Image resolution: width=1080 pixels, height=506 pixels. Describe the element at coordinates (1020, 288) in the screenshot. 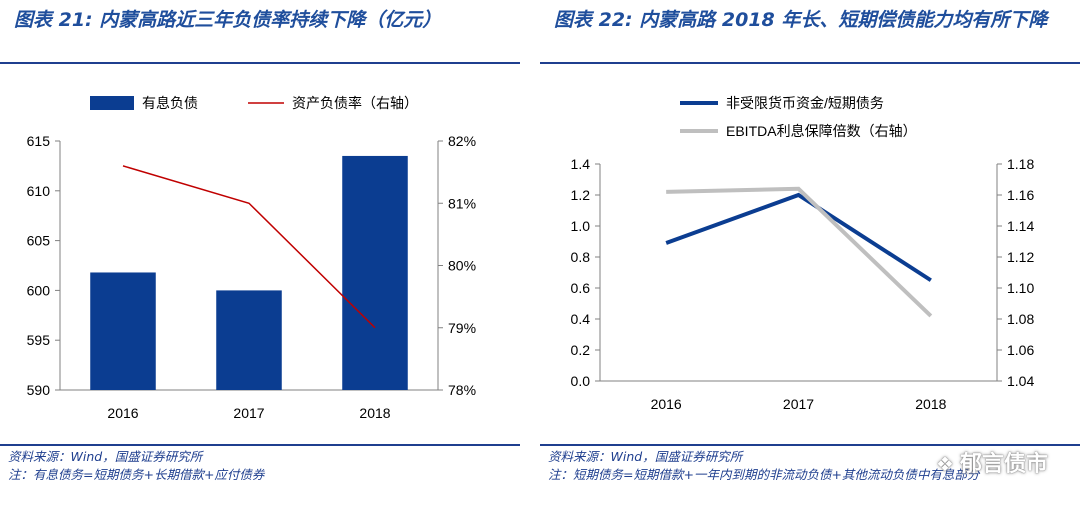

I see `y2-tick-label: 1.10` at that location.